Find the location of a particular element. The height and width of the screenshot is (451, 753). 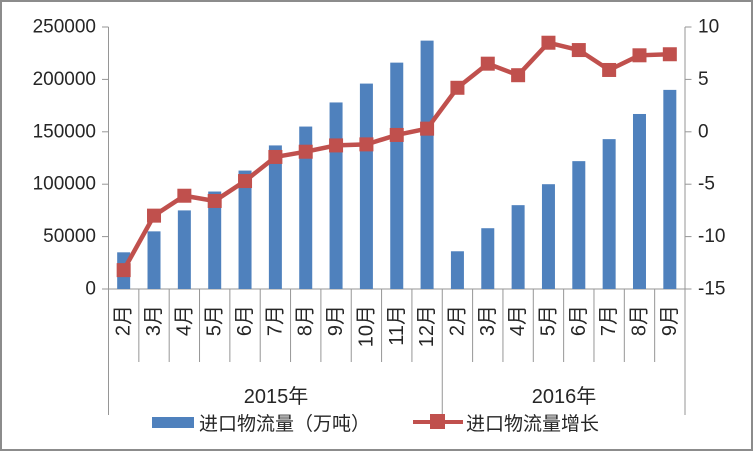

y-axis-left-tick-label: 250000 is located at coordinates (64, 27).